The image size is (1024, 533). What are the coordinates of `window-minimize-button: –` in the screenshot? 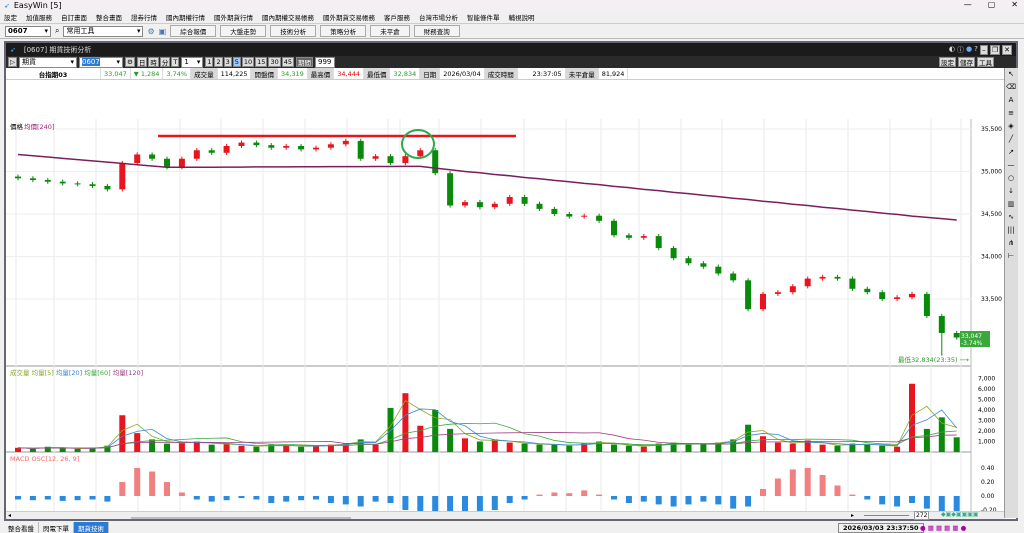 It's located at (983, 49).